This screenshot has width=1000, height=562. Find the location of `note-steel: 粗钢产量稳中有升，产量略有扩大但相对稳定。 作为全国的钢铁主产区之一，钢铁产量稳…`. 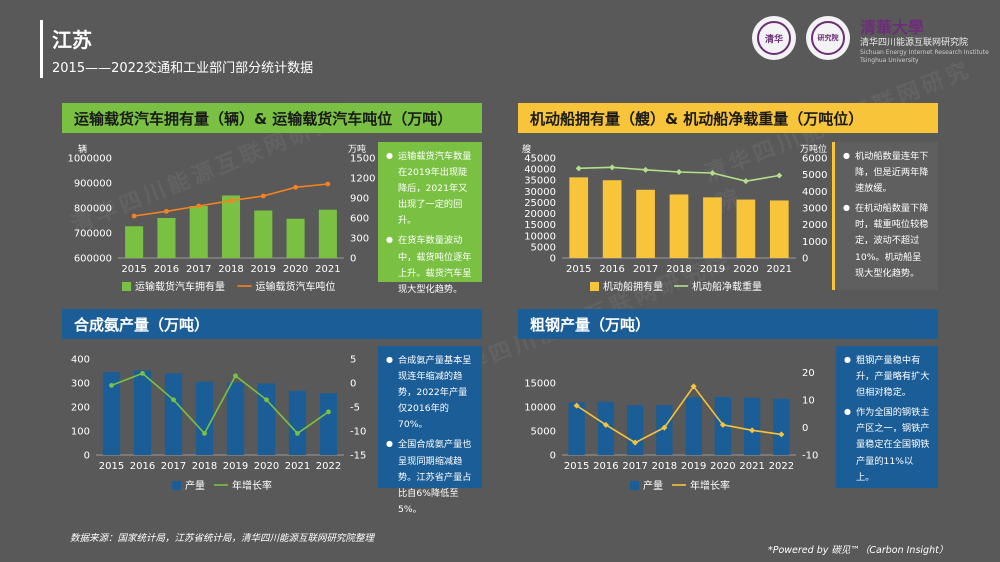

note-steel: 粗钢产量稳中有升，产量略有扩大但相对稳定。 作为全国的钢铁主产区之一，钢铁产量稳… is located at coordinates (887, 417).